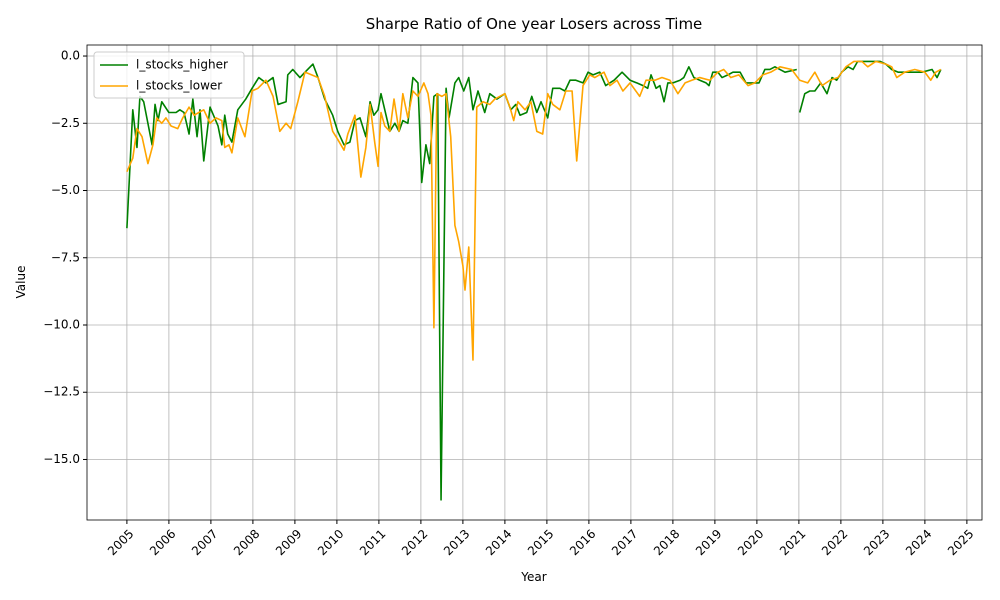 This screenshot has height=600, width=1000. Describe the element at coordinates (498, 542) in the screenshot. I see `x-tick-label: 2014` at that location.